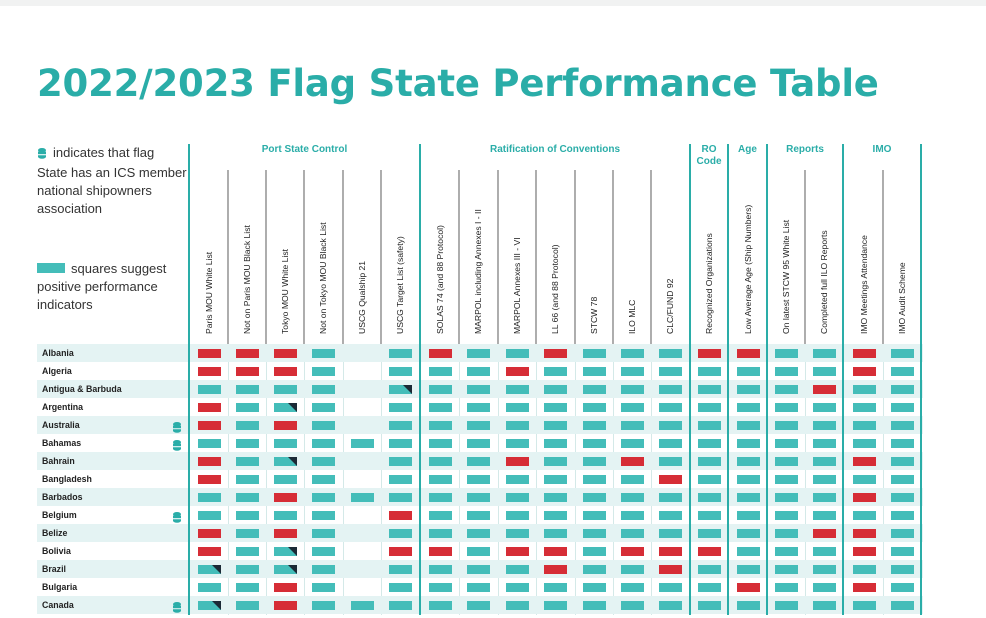 The width and height of the screenshot is (986, 618). Describe the element at coordinates (285, 461) in the screenshot. I see `partial-indicator` at that location.